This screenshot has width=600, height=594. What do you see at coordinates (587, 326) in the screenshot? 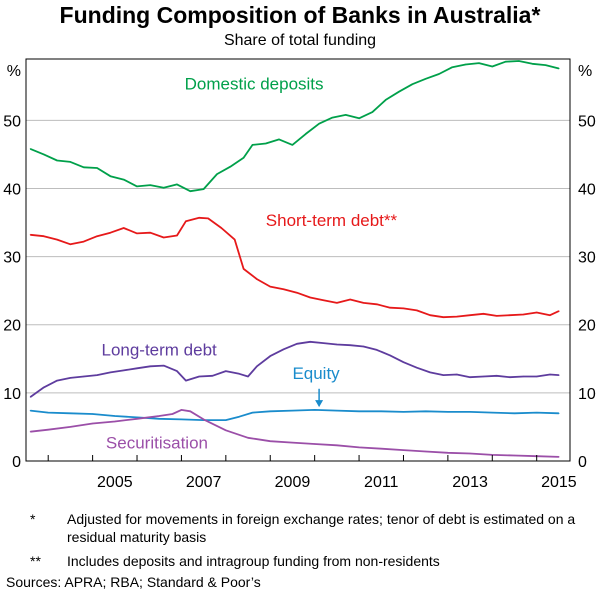
I see `y-tick-right-20: 20` at bounding box center [587, 326].